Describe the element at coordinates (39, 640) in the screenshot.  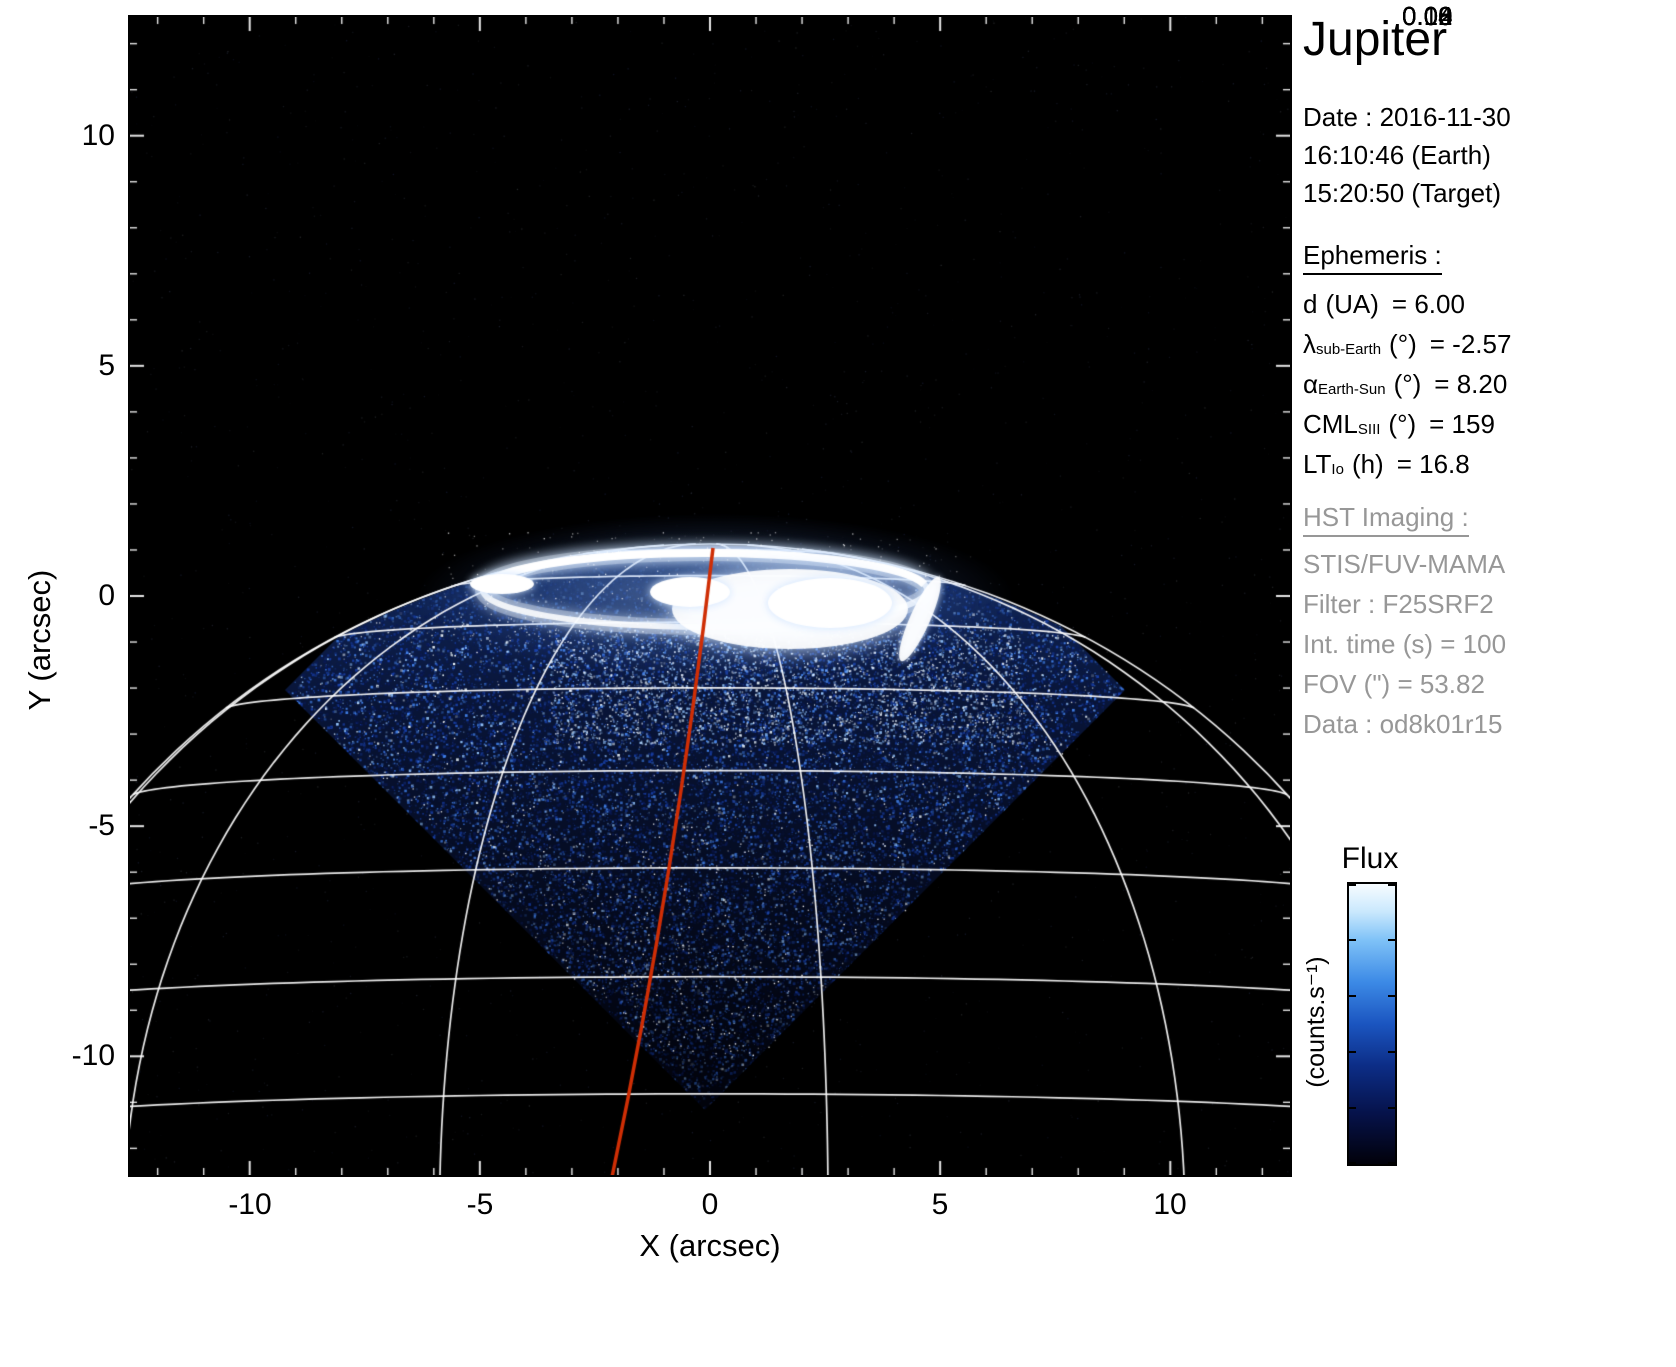
I see `y-axis-label: Y (arcsec)` at that location.